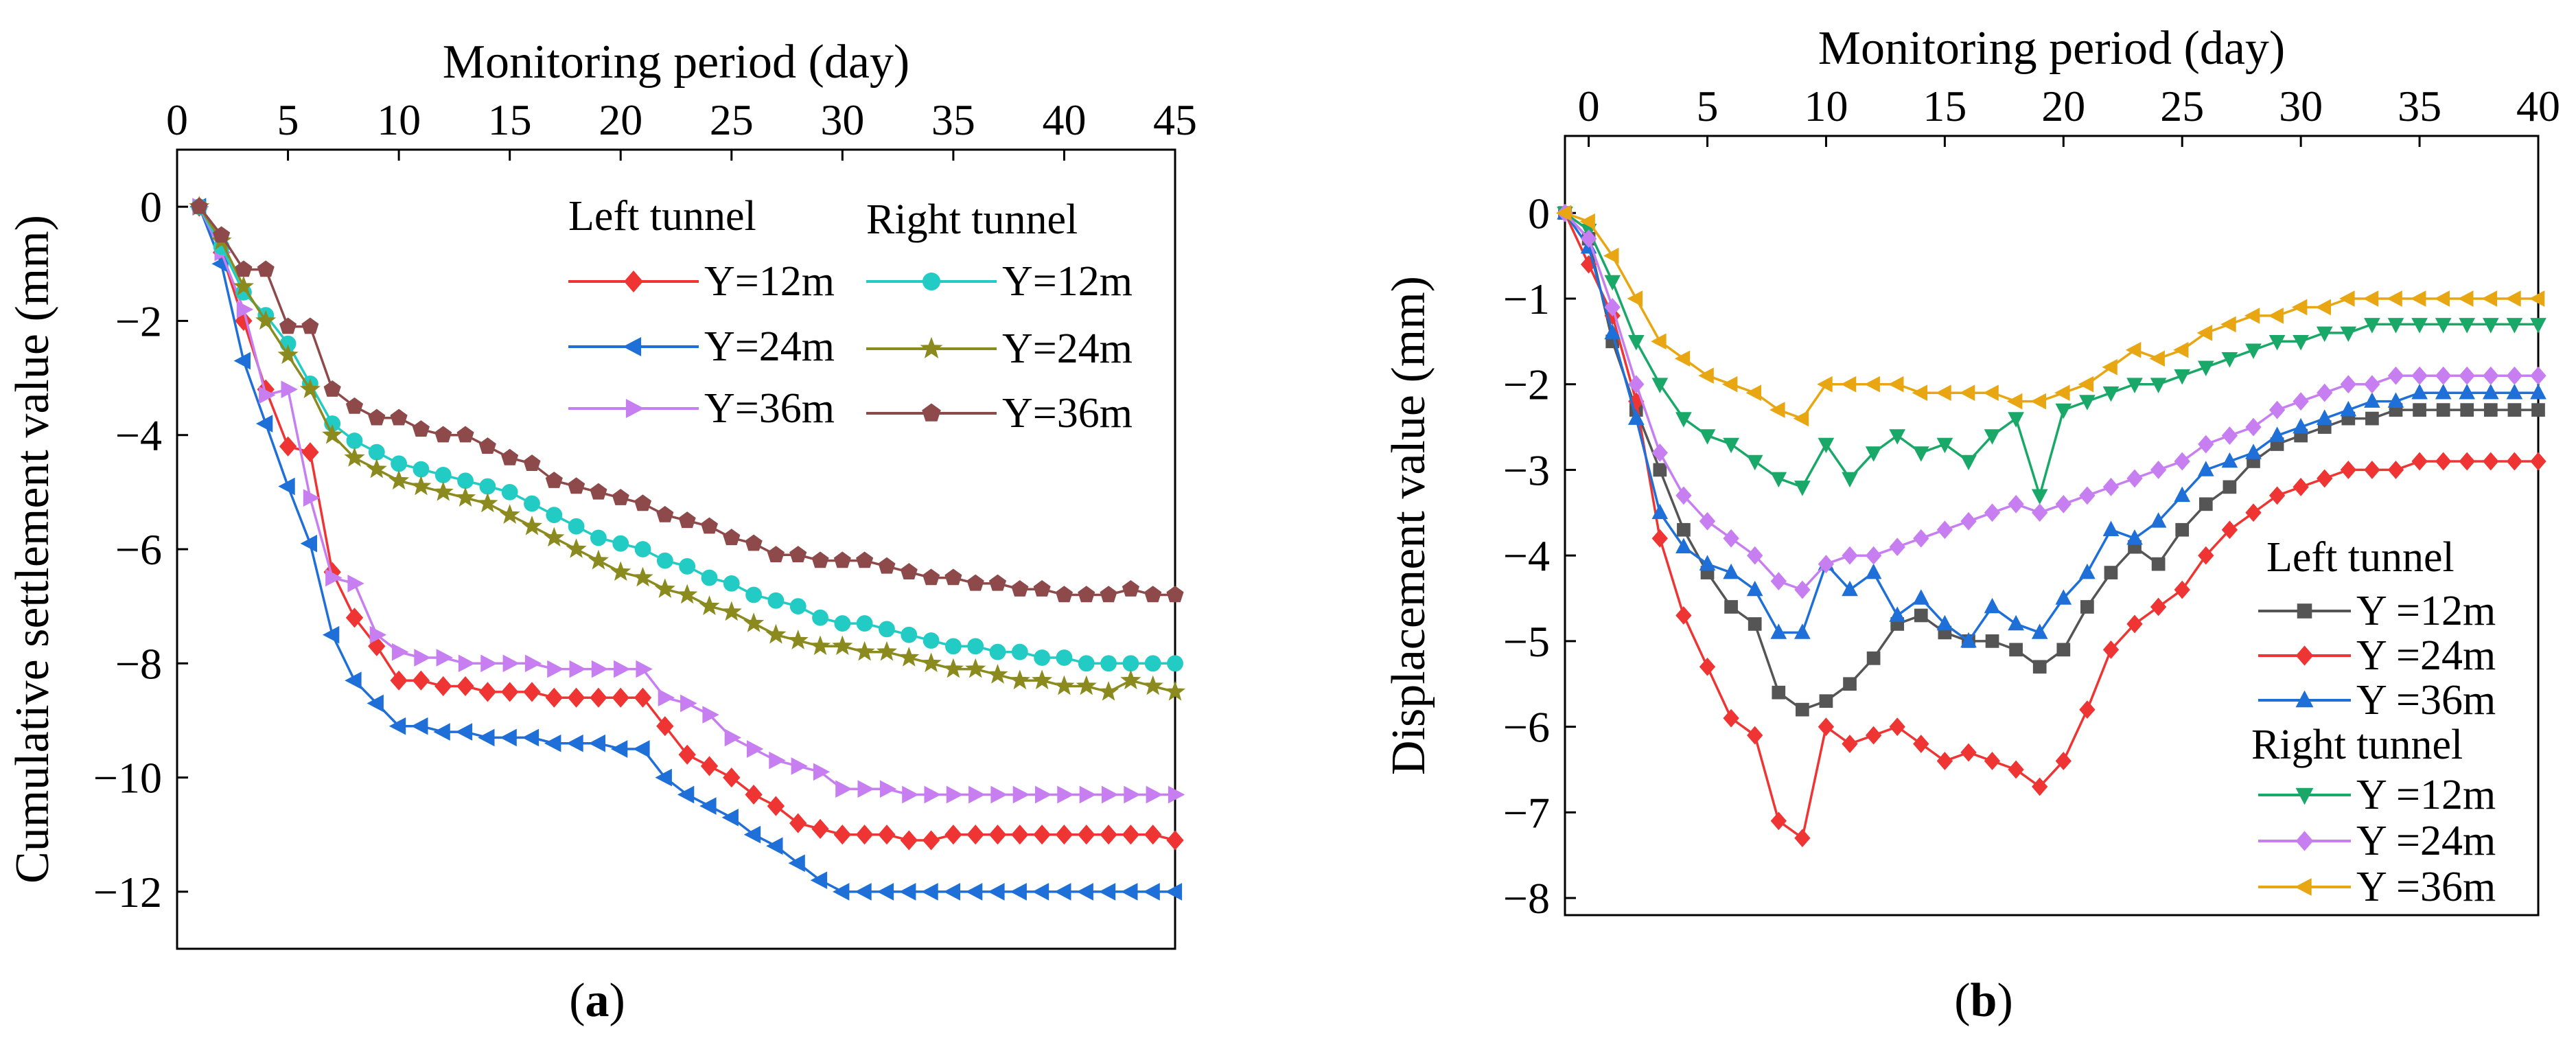 Image resolution: width=2576 pixels, height=1049 pixels. Describe the element at coordinates (1944, 106) in the screenshot. I see `x-tick-label: 15` at that location.